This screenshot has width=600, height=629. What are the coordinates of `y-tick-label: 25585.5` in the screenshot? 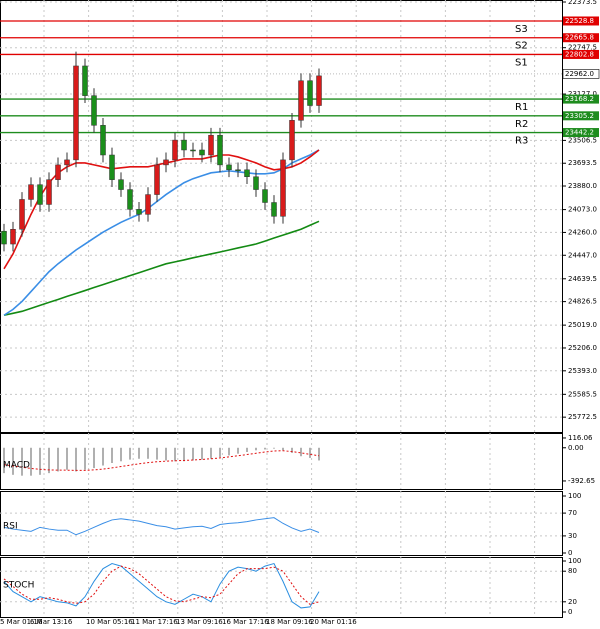 It's located at (582, 394).